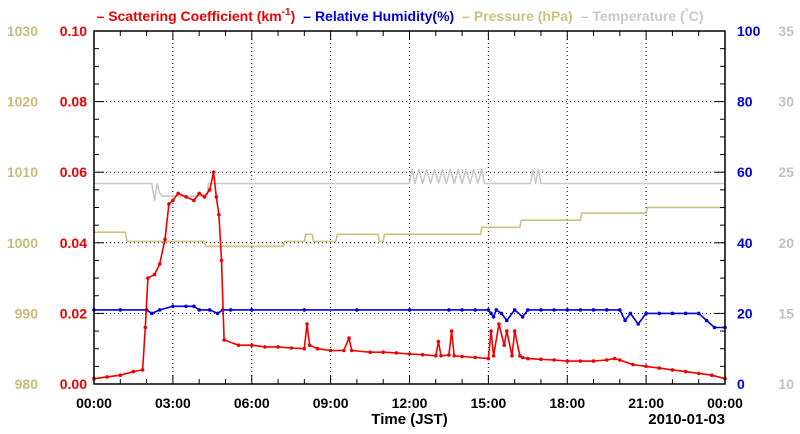  What do you see at coordinates (409, 227) in the screenshot?
I see `series-pressure` at bounding box center [409, 227].